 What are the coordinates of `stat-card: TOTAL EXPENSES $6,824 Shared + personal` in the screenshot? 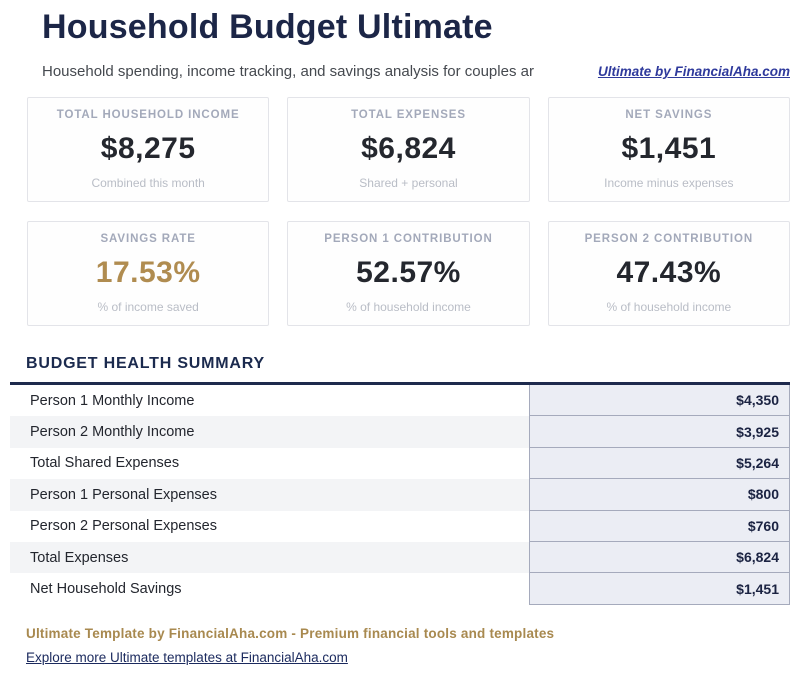 It's located at (408, 149).